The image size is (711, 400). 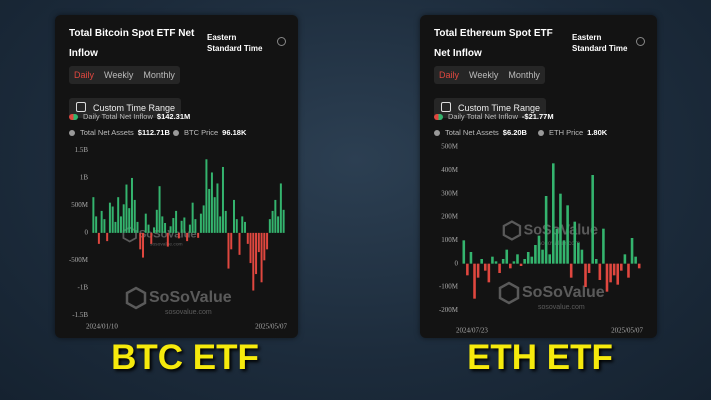 What do you see at coordinates (493, 43) in the screenshot?
I see `panel-title: Total Ethereum Spot ETF Net Inflow` at bounding box center [493, 43].